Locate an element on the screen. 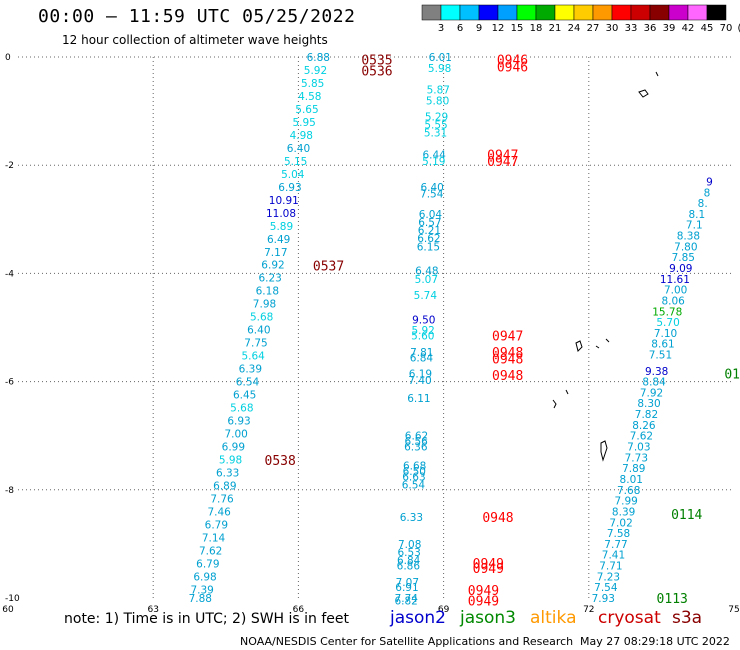 This screenshot has width=740, height=650. legend-label: 70 is located at coordinates (726, 28).